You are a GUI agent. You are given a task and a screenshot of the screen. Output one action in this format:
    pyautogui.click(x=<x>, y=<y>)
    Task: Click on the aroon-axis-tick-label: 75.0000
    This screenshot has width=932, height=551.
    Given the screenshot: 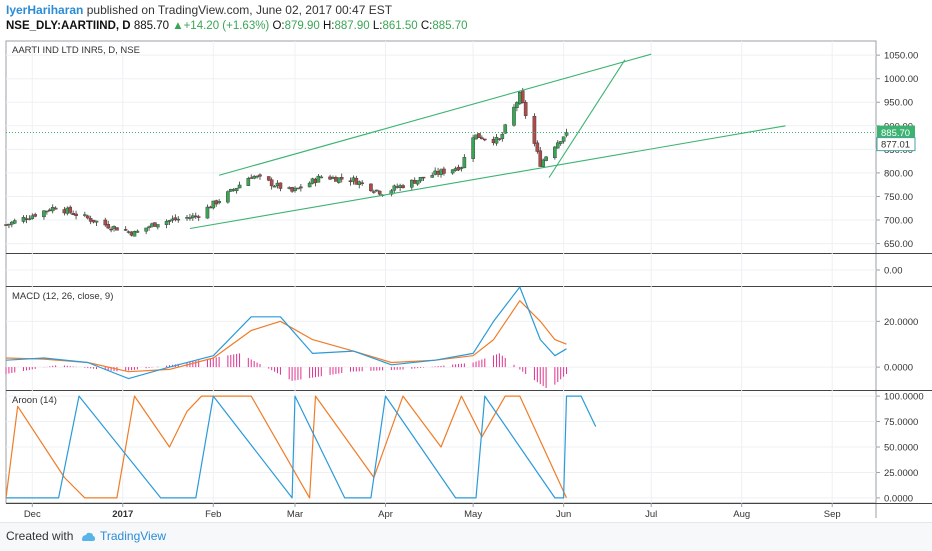 What is the action you would take?
    pyautogui.click(x=901, y=422)
    